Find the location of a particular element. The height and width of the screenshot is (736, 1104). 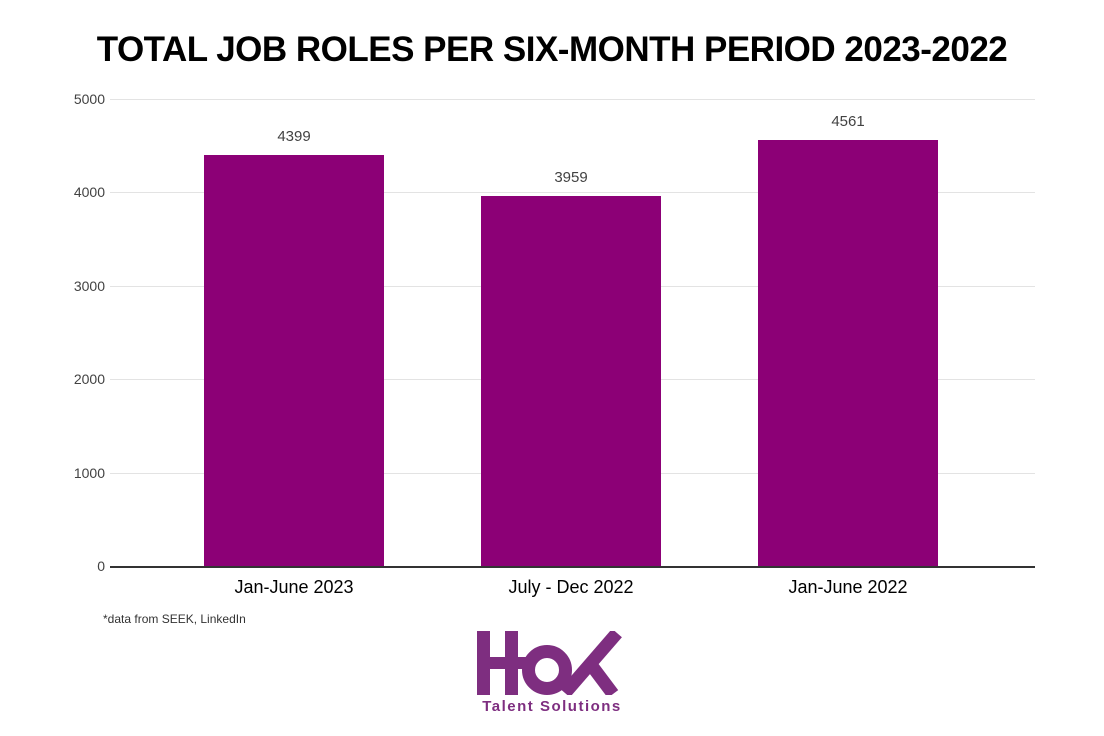

x-axis-category-label: July - Dec 2022 is located at coordinates (571, 587).